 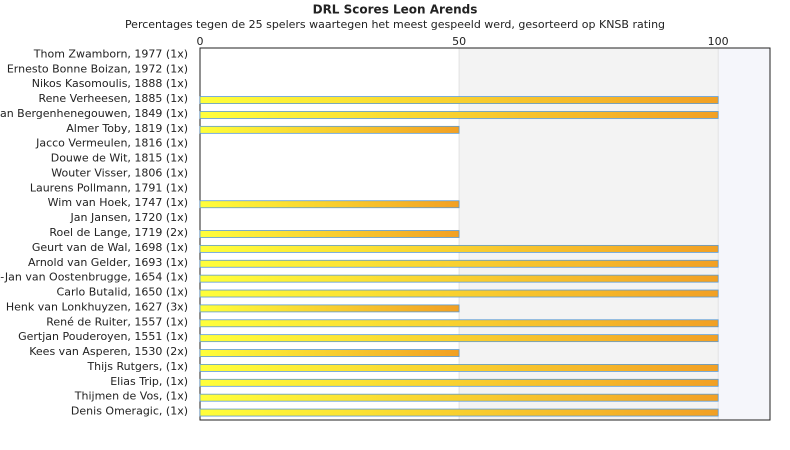 What do you see at coordinates (111, 143) in the screenshot?
I see `y-tick-label: Jacco Vermeulen, 1816 (1x)` at bounding box center [111, 143].